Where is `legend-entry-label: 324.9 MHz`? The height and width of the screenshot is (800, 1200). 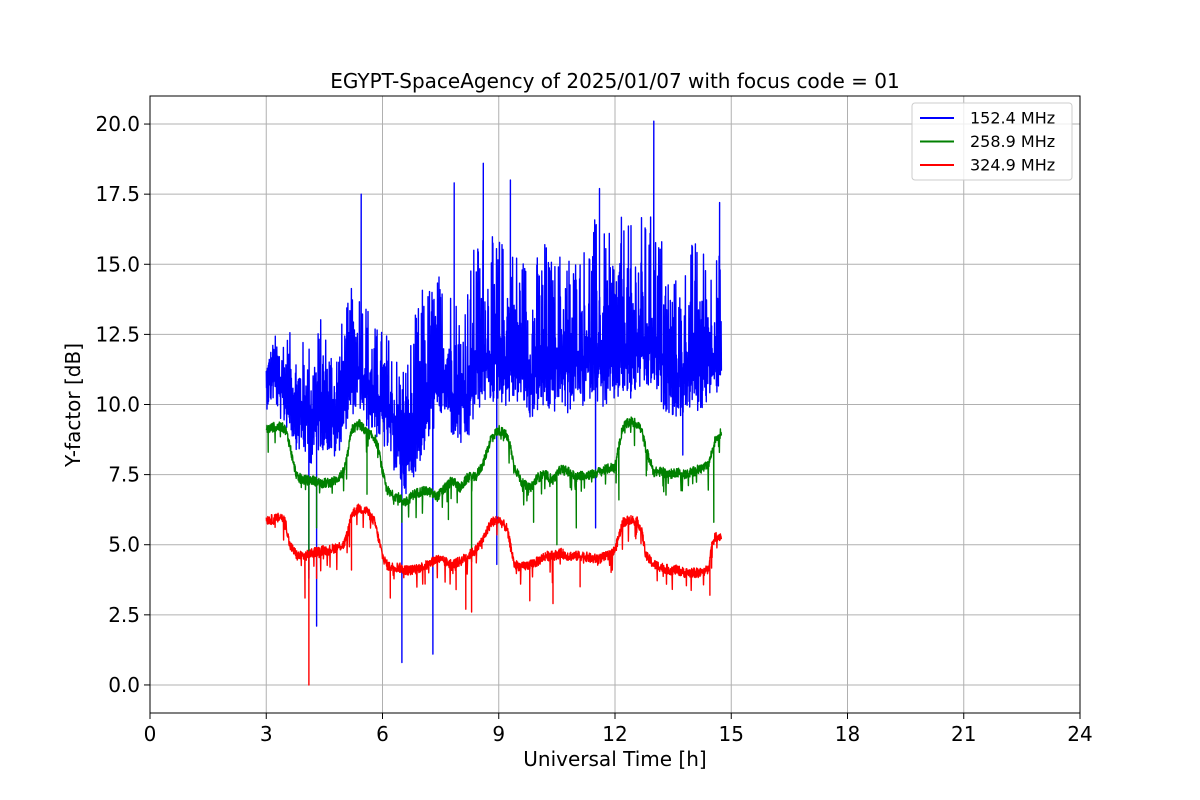
legend-entry-label: 324.9 MHz is located at coordinates (1012, 165).